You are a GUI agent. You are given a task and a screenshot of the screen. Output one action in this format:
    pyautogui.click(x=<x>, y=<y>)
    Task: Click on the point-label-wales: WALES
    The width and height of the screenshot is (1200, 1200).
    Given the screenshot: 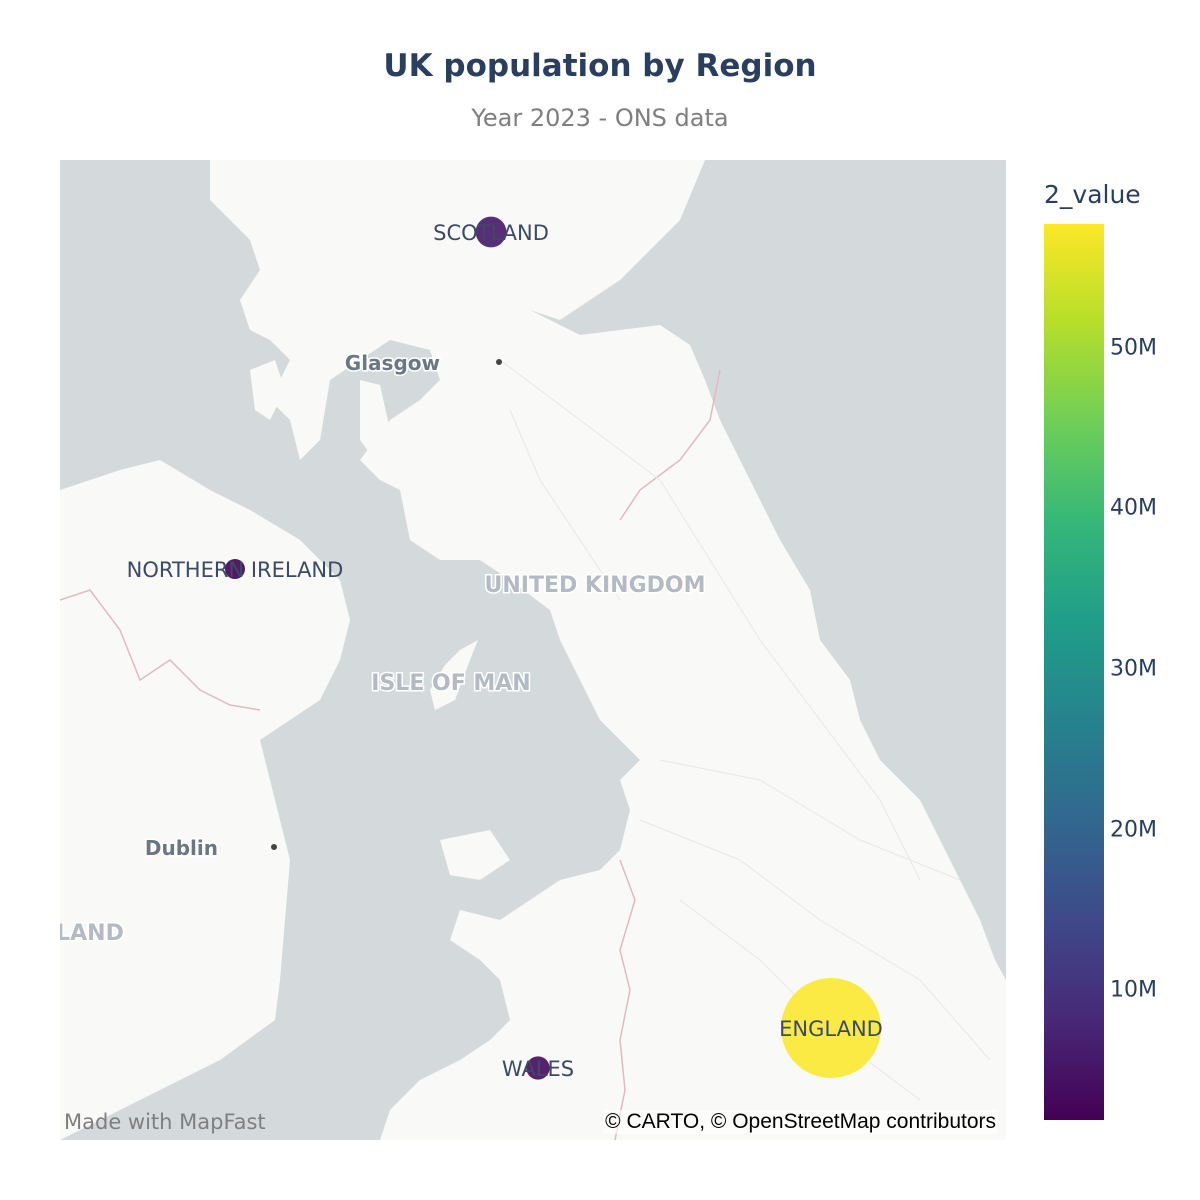 What is the action you would take?
    pyautogui.click(x=538, y=1069)
    